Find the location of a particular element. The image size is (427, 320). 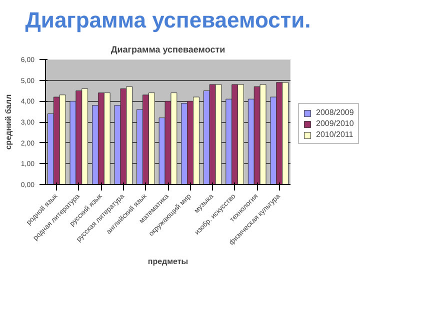

chart-subtitle: Диаграмма успеваемости is located at coordinates (168, 49).